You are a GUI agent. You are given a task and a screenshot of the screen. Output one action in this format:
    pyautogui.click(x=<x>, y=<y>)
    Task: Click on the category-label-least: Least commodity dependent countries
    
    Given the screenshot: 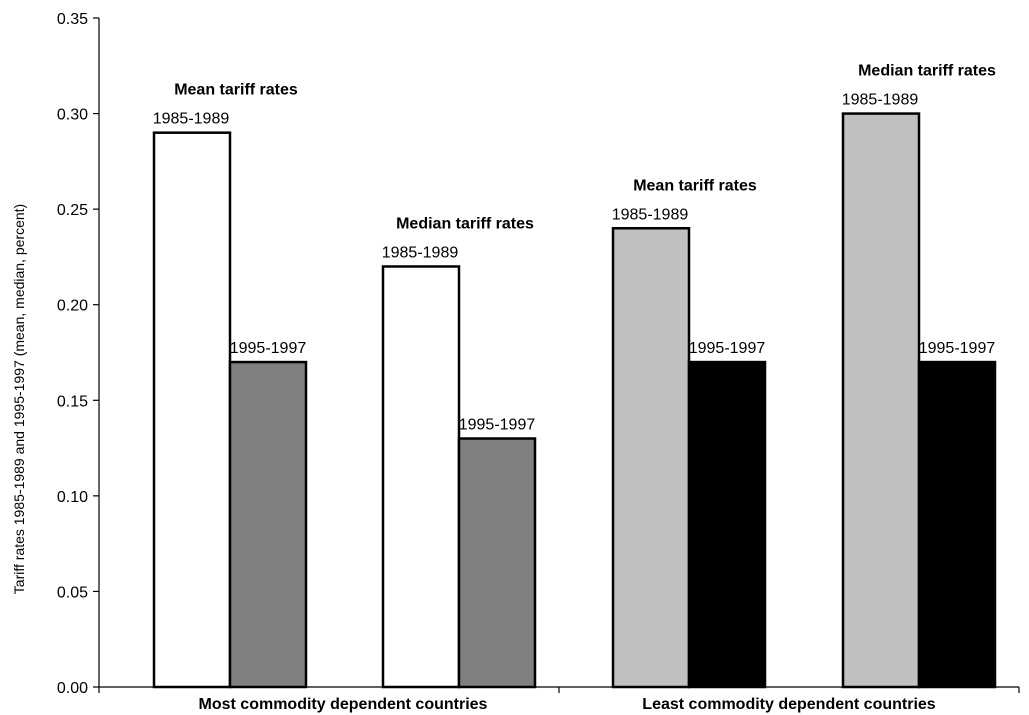 What is the action you would take?
    pyautogui.click(x=788, y=704)
    